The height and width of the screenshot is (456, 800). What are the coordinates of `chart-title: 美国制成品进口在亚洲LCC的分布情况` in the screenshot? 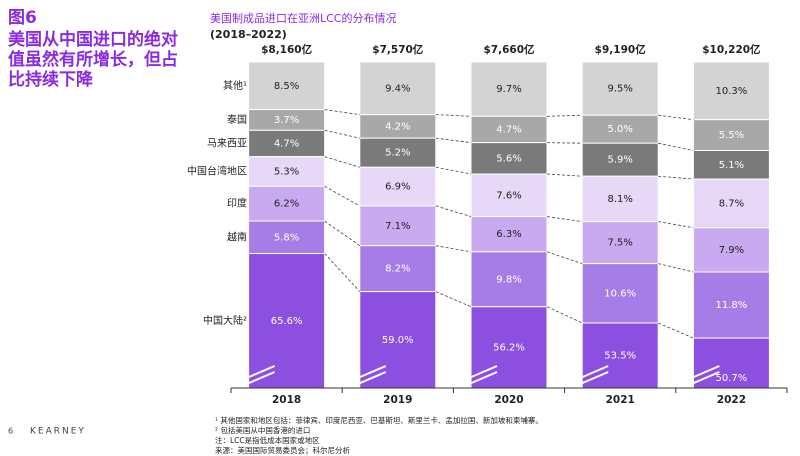 It's located at (303, 18).